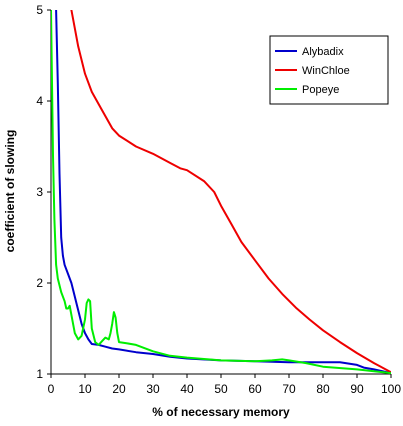  I want to click on legend-label-winchloe: WinChloe, so click(326, 71).